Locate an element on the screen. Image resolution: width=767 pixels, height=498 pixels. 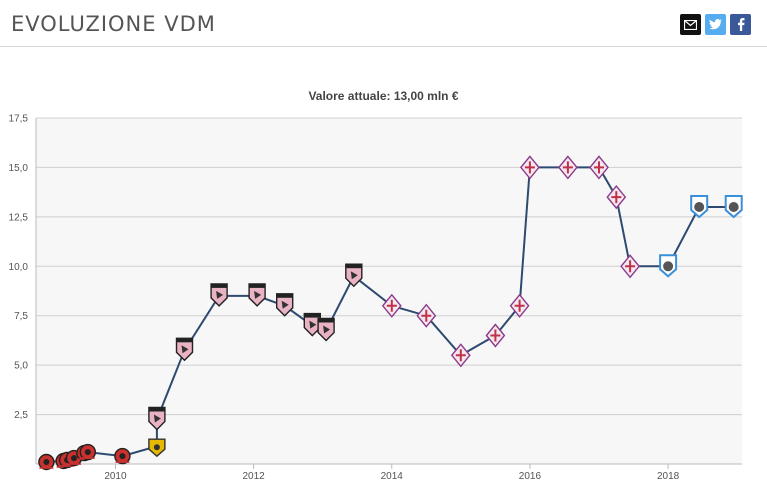
facebook-share-button is located at coordinates (740, 24).